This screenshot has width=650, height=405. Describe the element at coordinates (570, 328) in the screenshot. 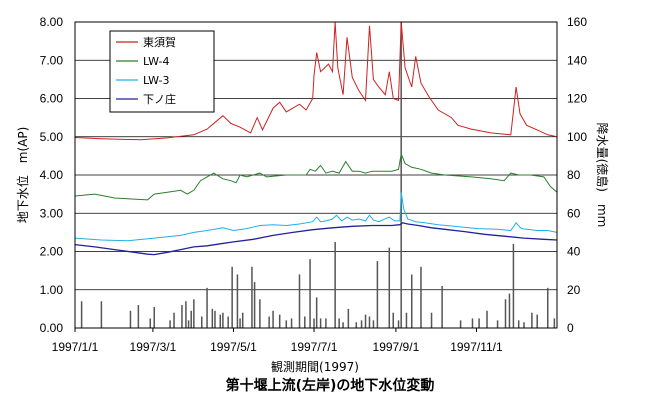

I see `y-right-tick-label: 0` at that location.